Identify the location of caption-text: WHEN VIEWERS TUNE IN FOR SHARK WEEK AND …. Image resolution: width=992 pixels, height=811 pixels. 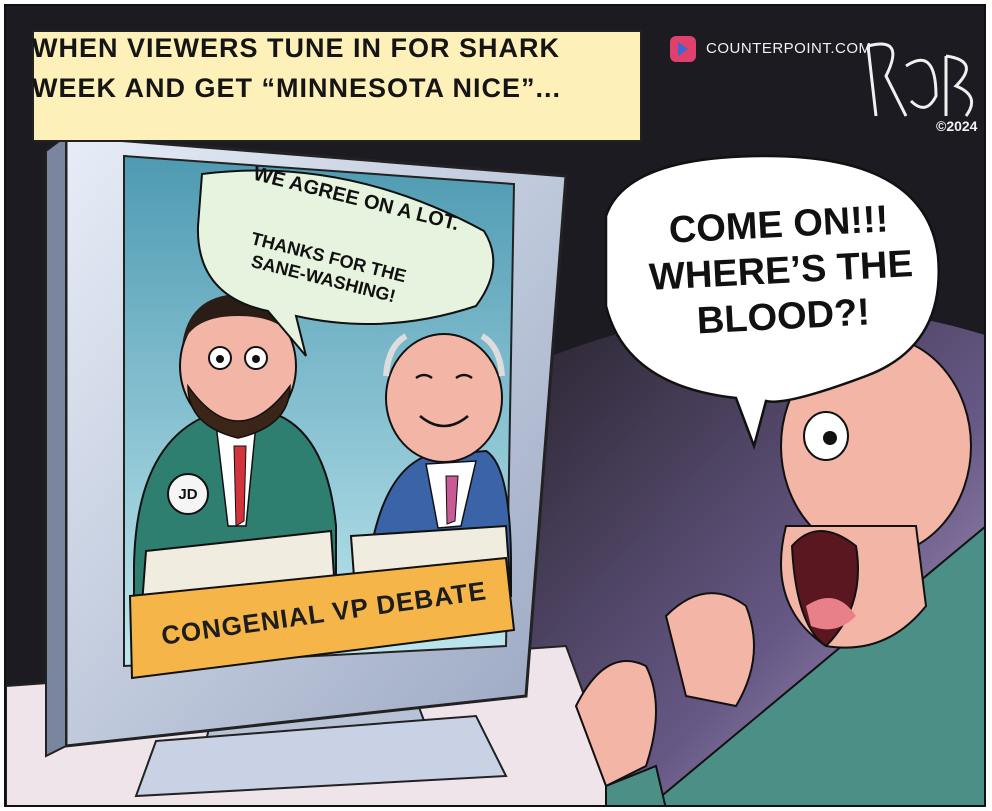
(332, 68).